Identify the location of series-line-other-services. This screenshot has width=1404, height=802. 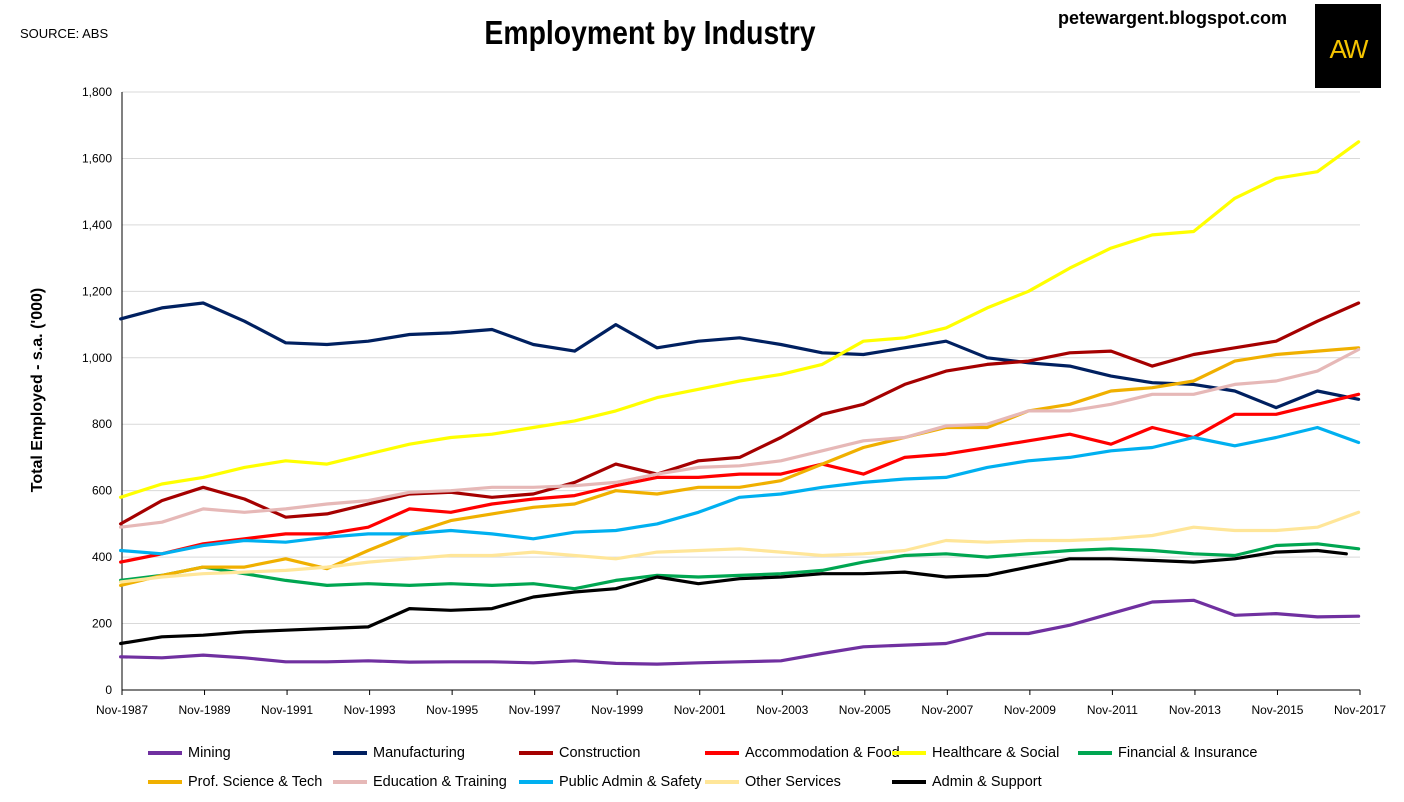
(739, 547).